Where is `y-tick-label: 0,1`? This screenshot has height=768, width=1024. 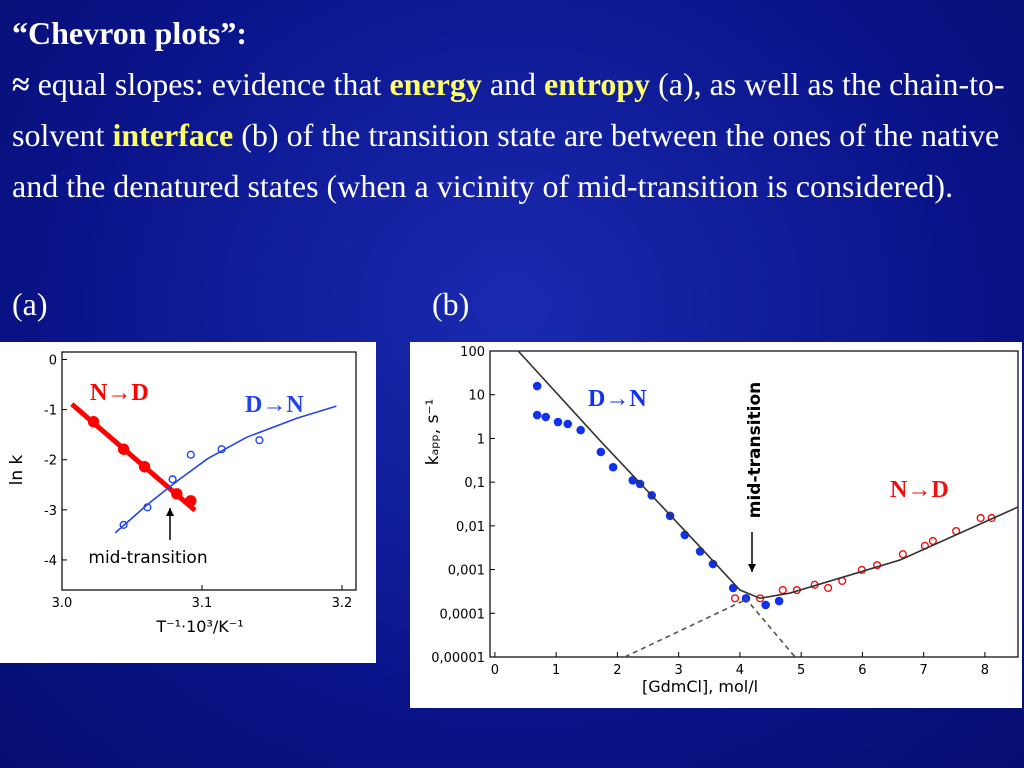
y-tick-label: 0,1 is located at coordinates (474, 483).